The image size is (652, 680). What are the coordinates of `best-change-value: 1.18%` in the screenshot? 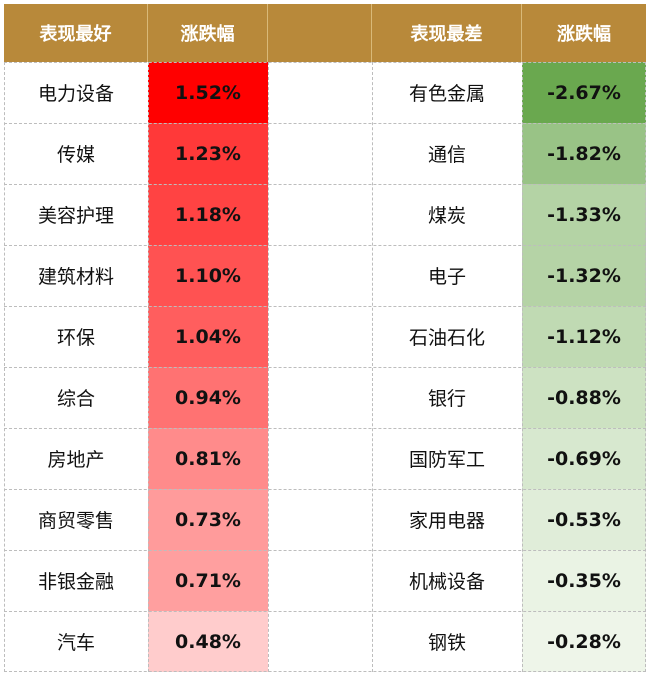 It's located at (208, 214).